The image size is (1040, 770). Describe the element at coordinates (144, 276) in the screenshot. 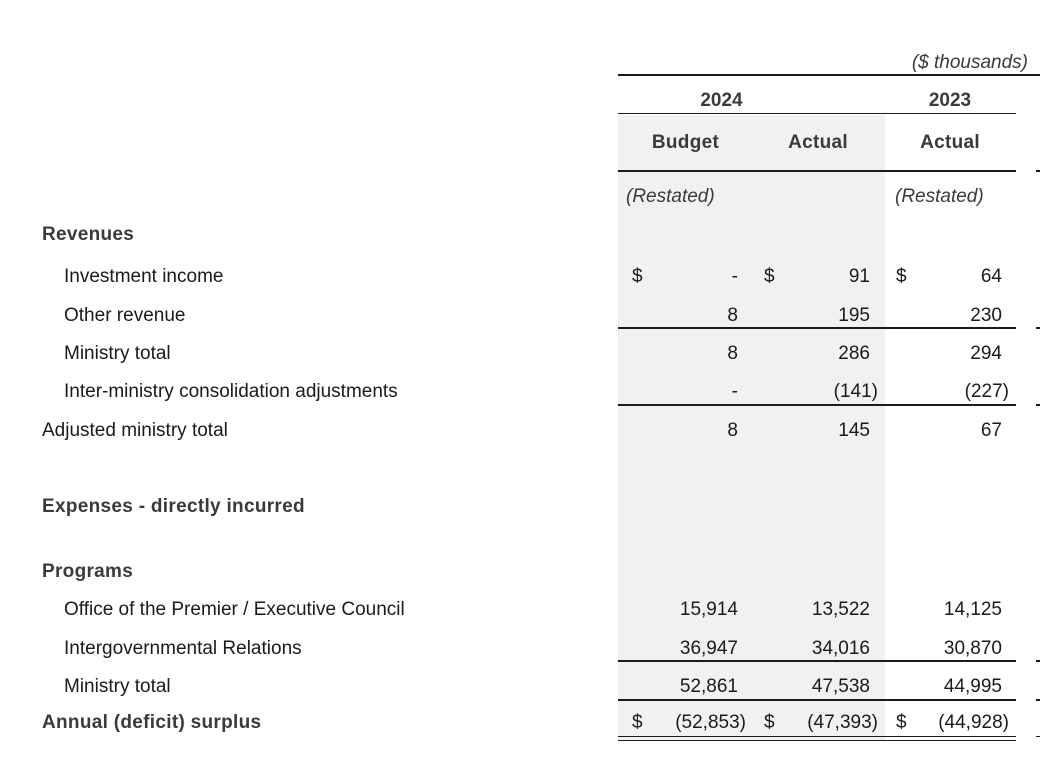

I see `row-label: Investment income` at that location.